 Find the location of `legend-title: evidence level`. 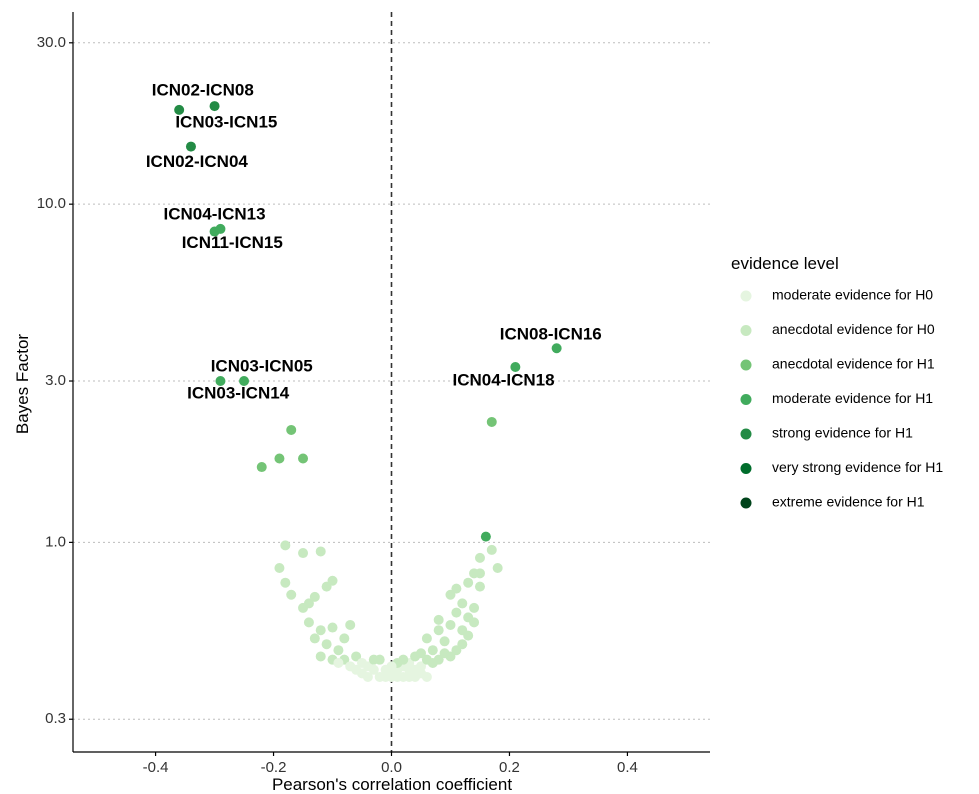

legend-title: evidence level is located at coordinates (785, 263).